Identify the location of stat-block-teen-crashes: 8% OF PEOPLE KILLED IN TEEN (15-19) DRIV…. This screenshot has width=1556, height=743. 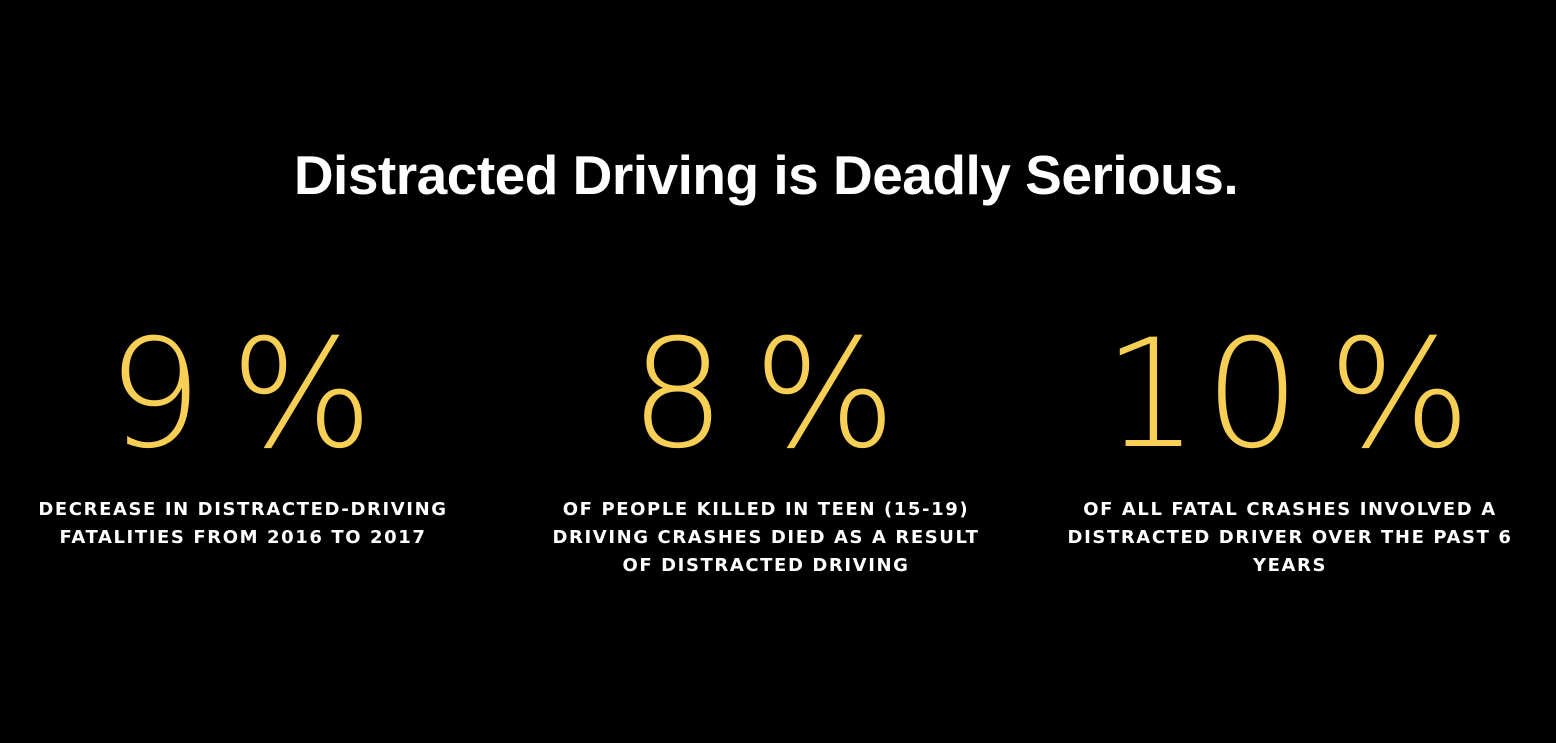
(766, 445).